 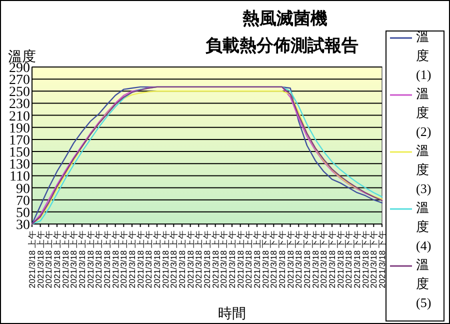 I want to click on x-axis-title: 時間, so click(x=232, y=314).